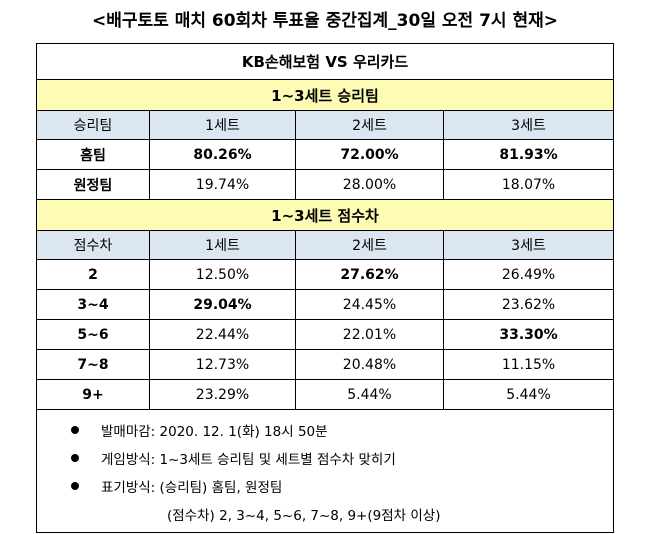 The image size is (650, 534). I want to click on table-cell: 28.00%, so click(369, 184).